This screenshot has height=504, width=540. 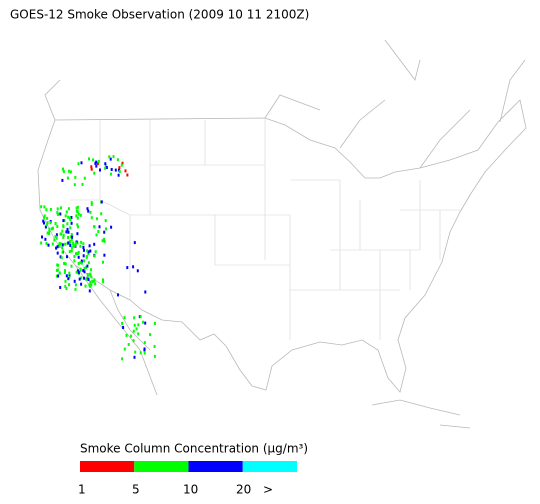 What do you see at coordinates (268, 490) in the screenshot?
I see `legend-tick-label: >` at bounding box center [268, 490].